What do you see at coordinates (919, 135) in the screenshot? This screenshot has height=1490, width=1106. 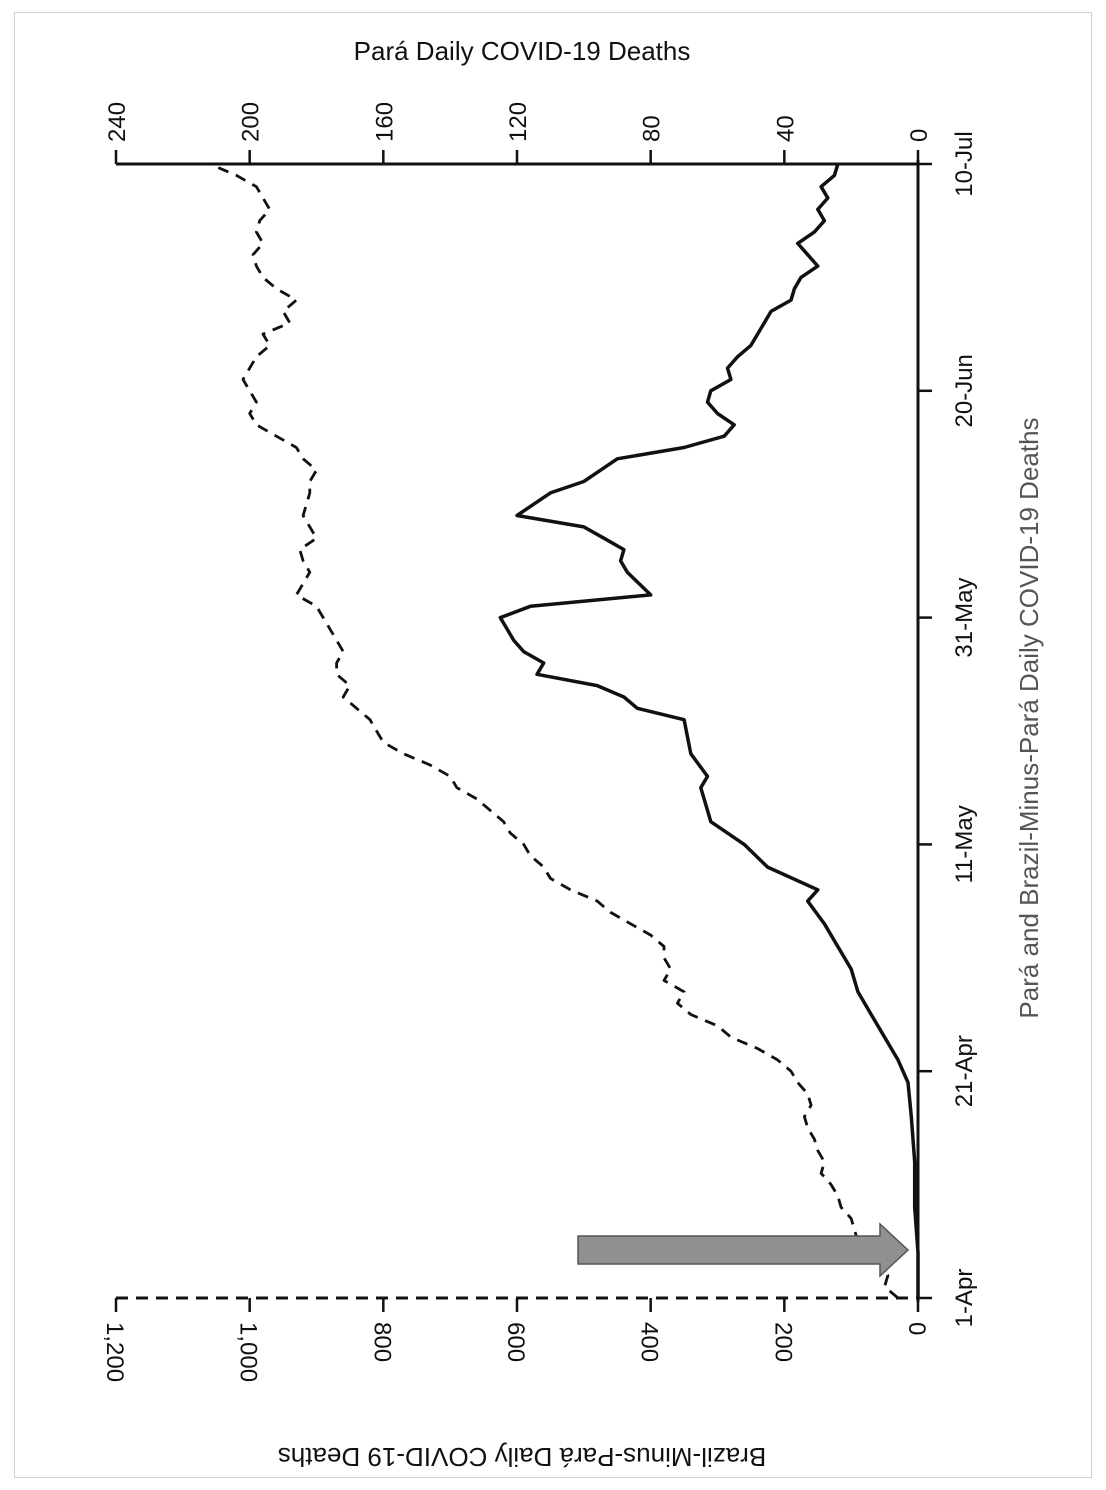 I see `left-axis-tick-label: 0` at bounding box center [919, 135].